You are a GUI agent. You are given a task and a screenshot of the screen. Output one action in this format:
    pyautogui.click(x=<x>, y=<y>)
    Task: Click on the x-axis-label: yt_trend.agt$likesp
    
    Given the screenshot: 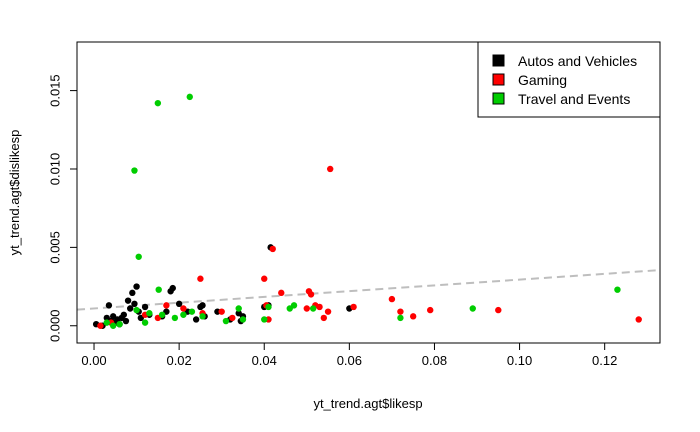 What is the action you would take?
    pyautogui.click(x=367, y=403)
    